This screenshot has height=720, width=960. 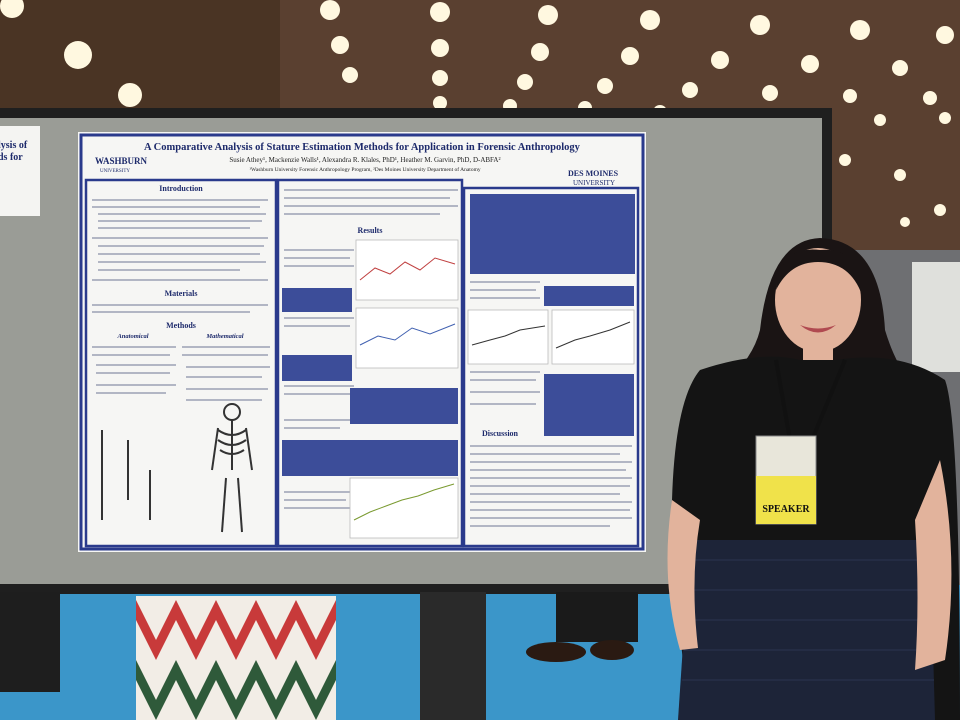 I want to click on section-heading: Results, so click(x=370, y=230).